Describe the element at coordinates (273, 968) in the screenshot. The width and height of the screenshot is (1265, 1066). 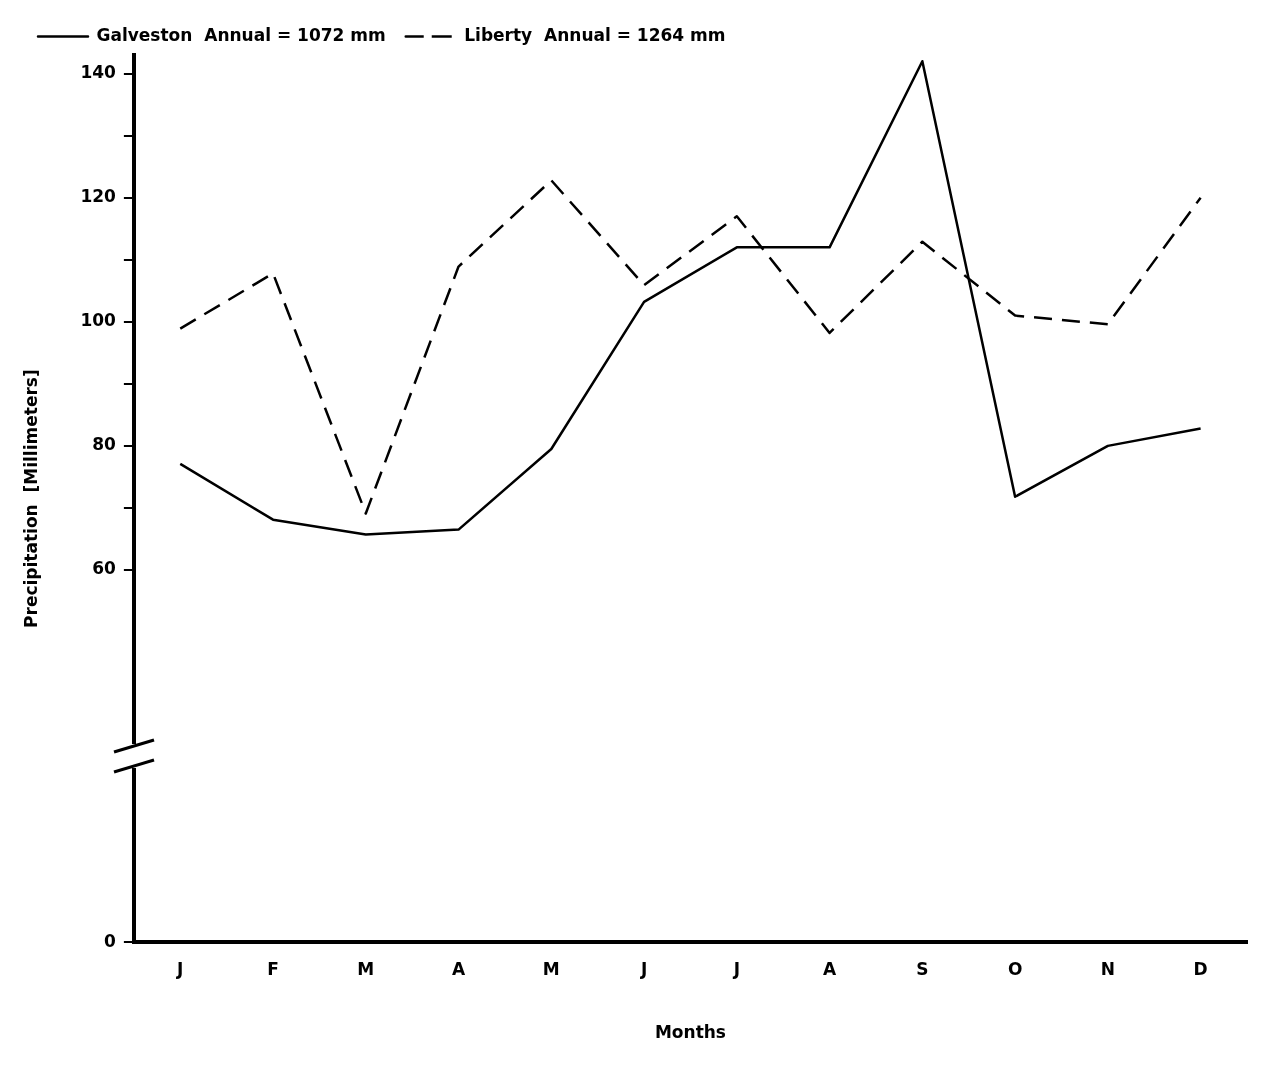
I see `x-tick-label: F` at that location.